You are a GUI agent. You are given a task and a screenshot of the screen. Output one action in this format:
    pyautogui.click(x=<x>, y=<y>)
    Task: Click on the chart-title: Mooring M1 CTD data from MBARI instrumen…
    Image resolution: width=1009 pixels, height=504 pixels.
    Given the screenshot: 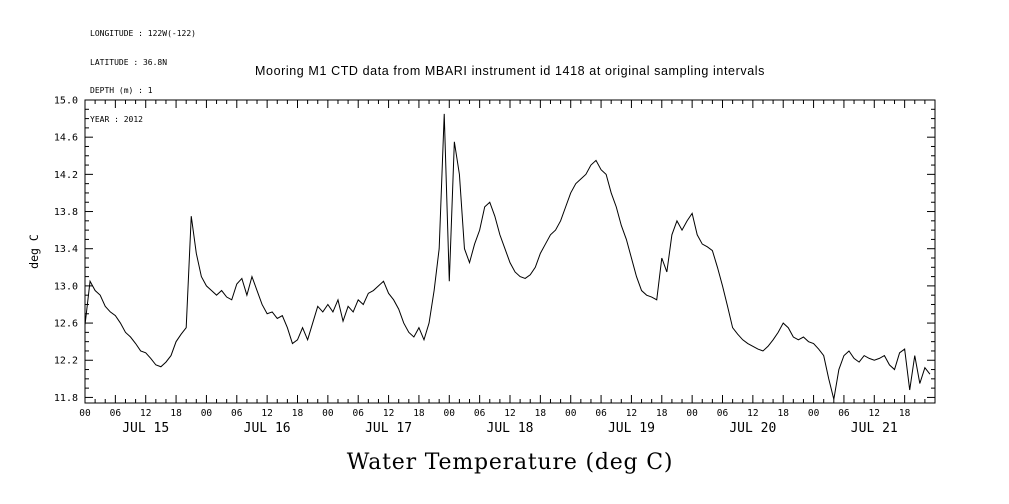 What is the action you would take?
    pyautogui.click(x=510, y=71)
    